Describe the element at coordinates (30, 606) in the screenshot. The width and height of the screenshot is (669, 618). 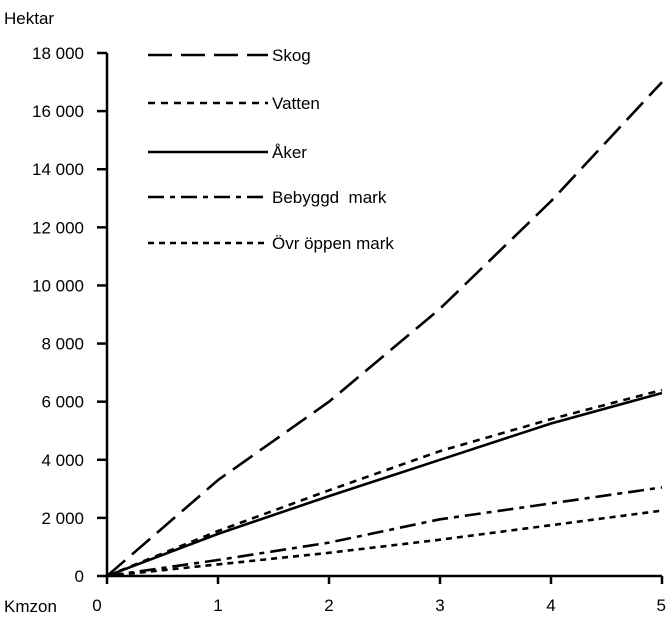
I see `x-axis-title: Kmzon` at that location.